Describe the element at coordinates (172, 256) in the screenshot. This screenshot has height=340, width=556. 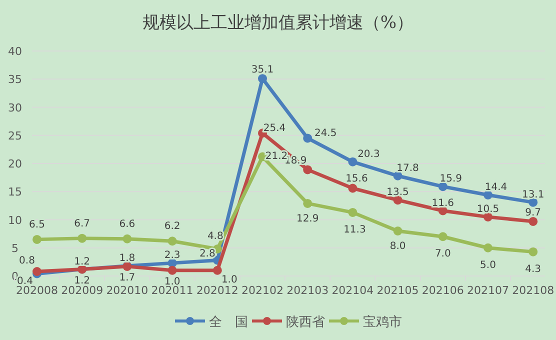
I see `data-label: 2.3` at that location.